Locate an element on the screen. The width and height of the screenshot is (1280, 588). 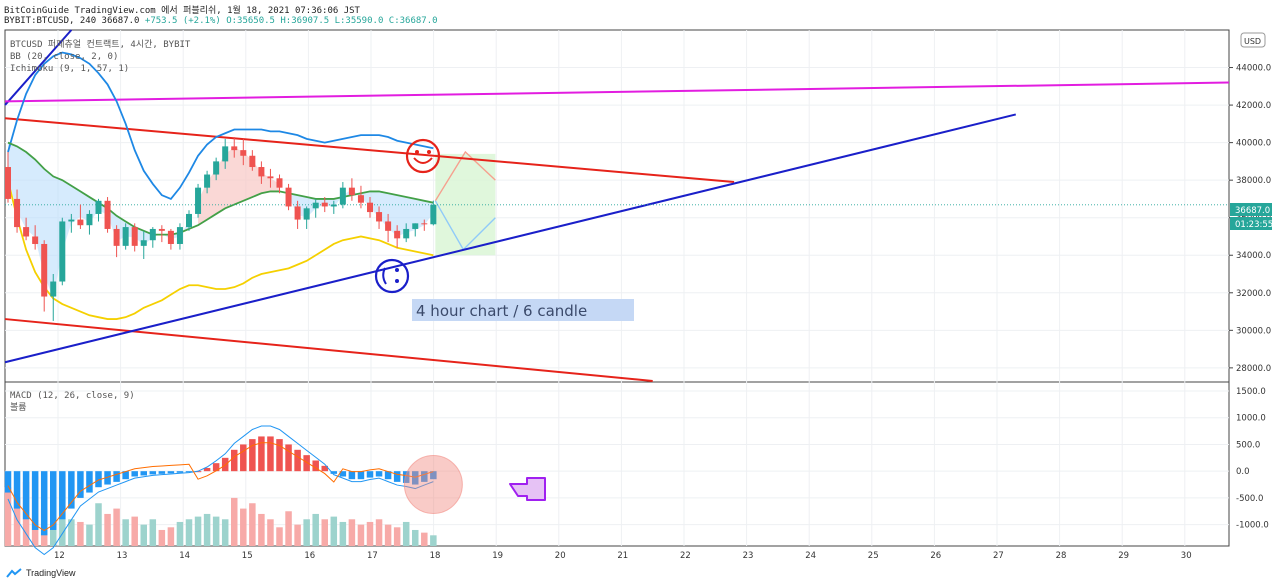
macd-line is located at coordinates (220, 490).